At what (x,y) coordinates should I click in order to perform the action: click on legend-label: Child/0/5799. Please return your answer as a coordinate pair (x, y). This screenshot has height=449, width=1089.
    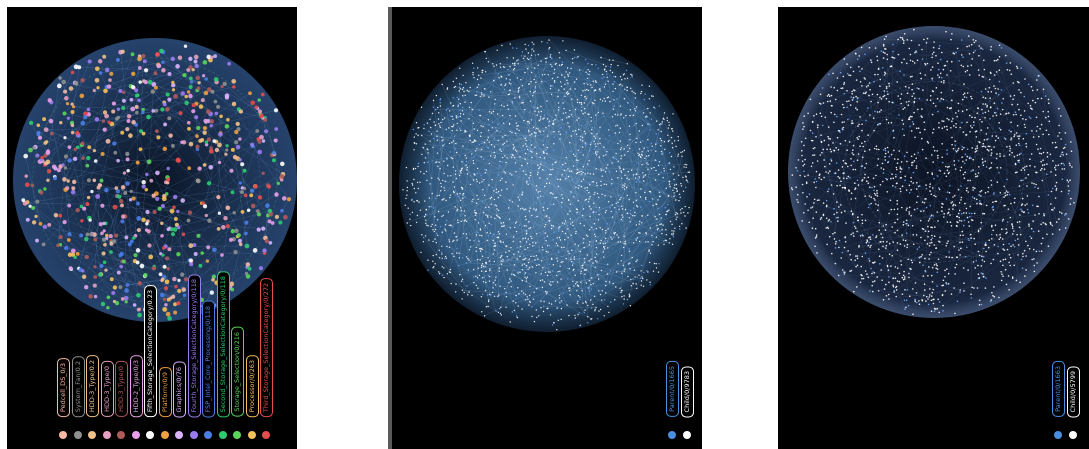
    Looking at the image, I should click on (1073, 391).